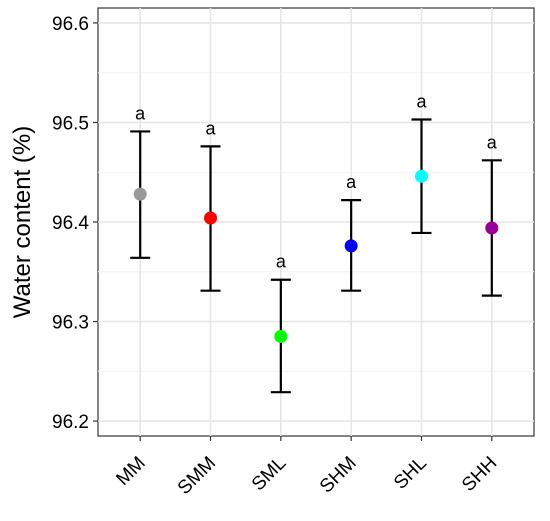 This screenshot has width=550, height=521. I want to click on y-tick-label: 96.3, so click(70, 323).